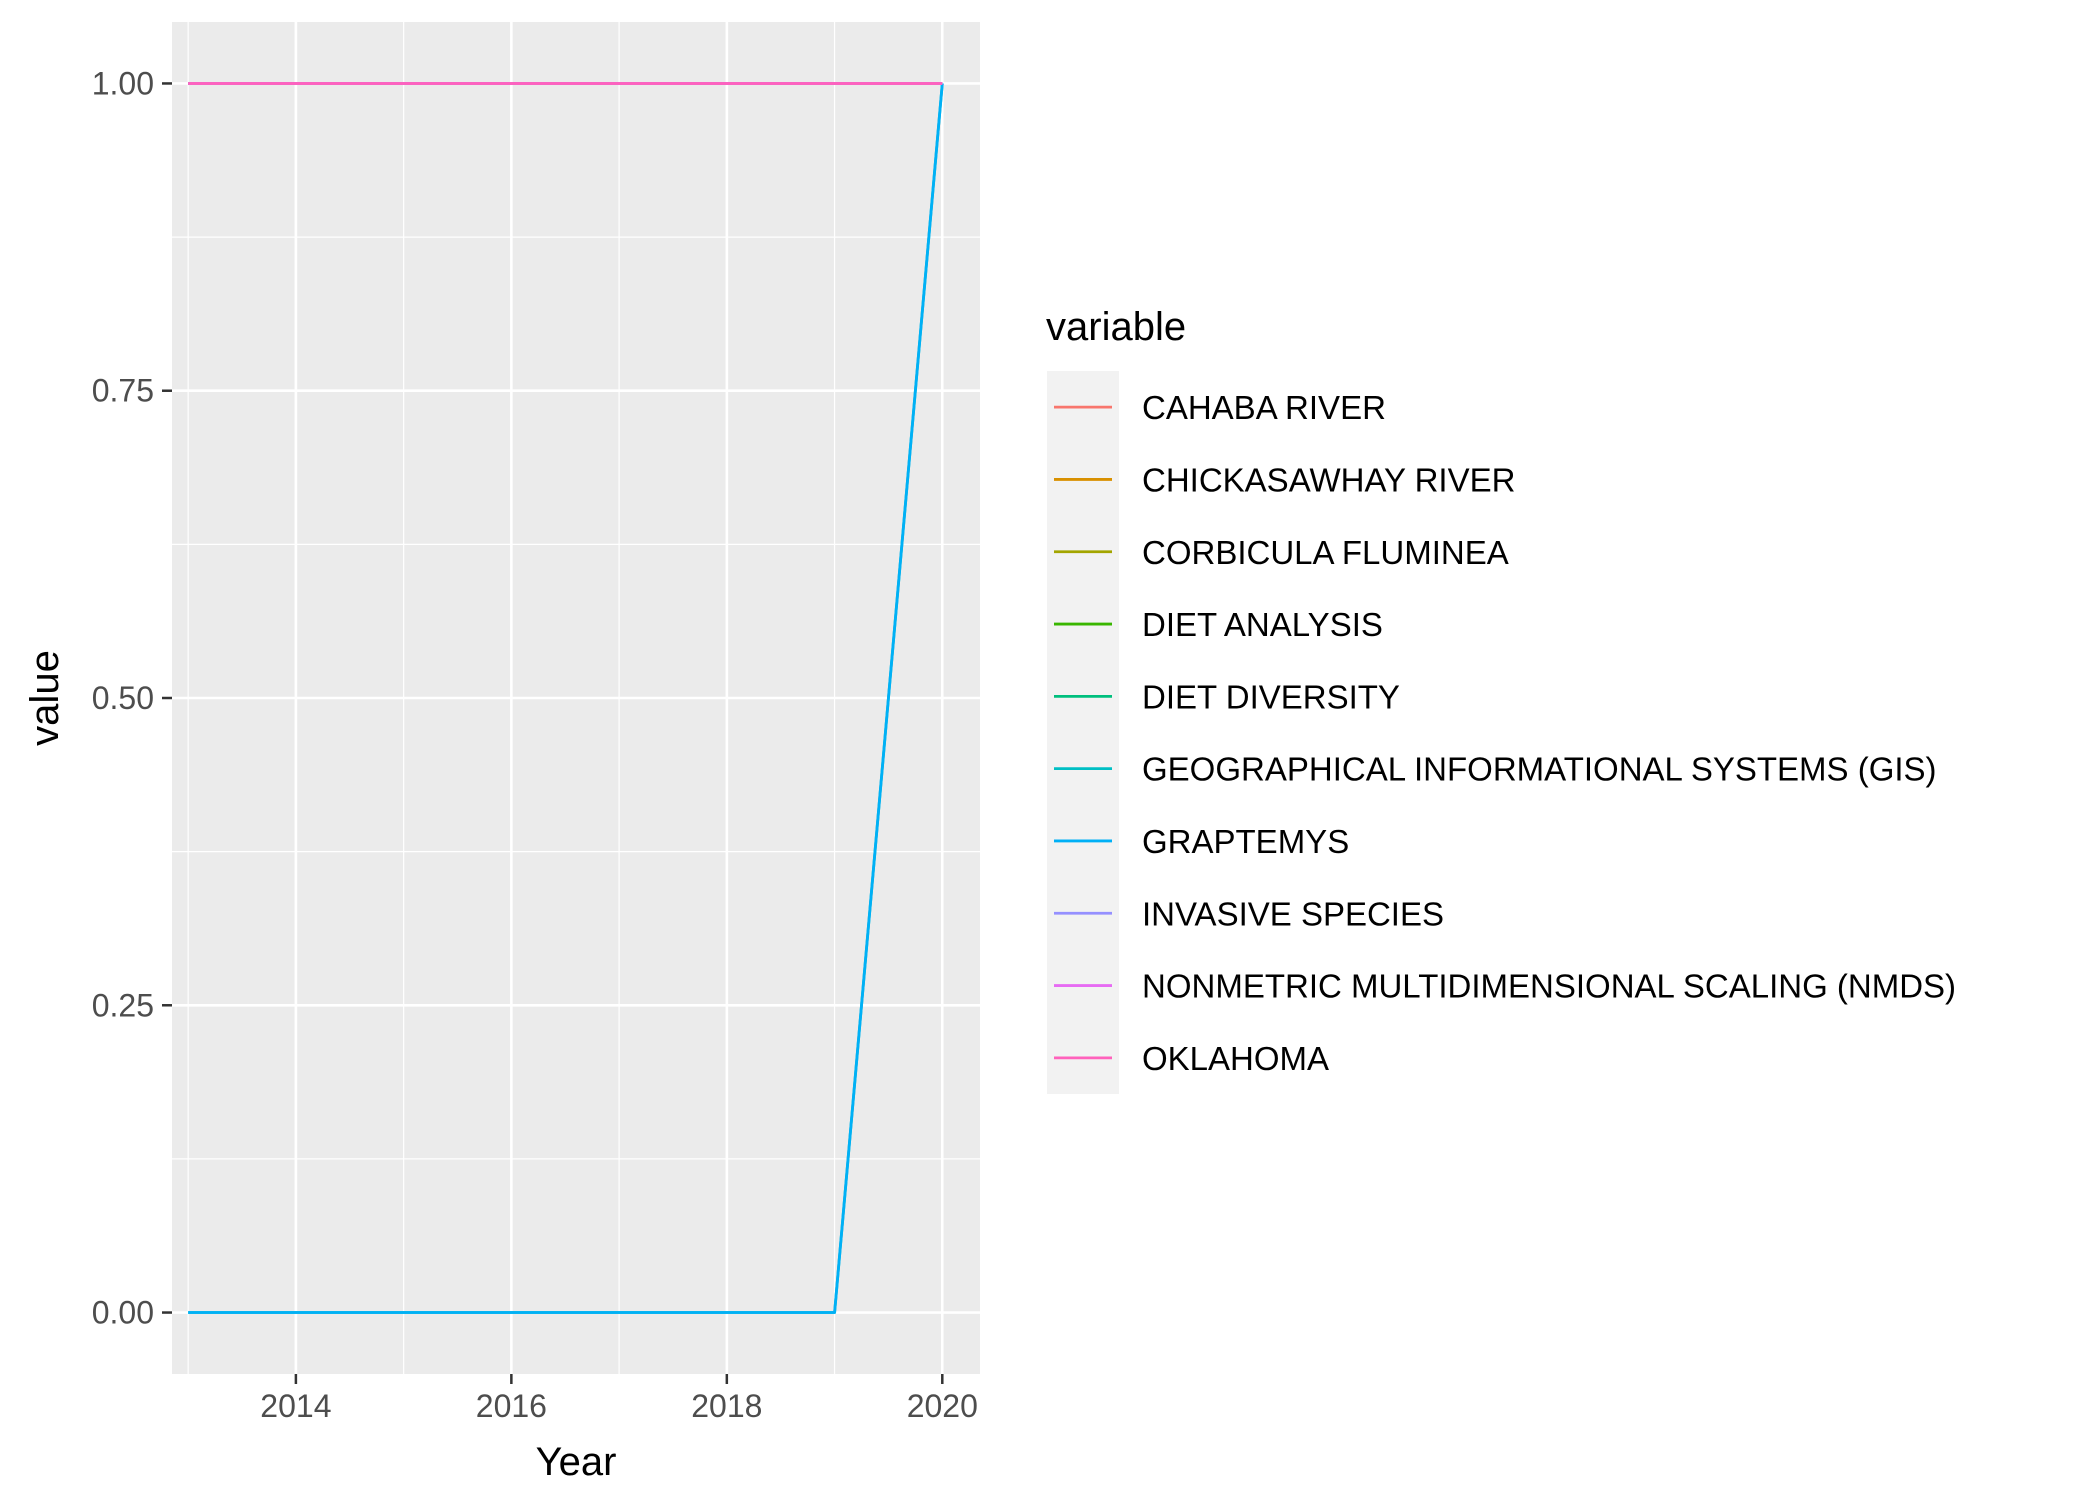 The width and height of the screenshot is (2100, 1500). Describe the element at coordinates (1245, 841) in the screenshot. I see `legend-label: GRAPTEMYS` at that location.